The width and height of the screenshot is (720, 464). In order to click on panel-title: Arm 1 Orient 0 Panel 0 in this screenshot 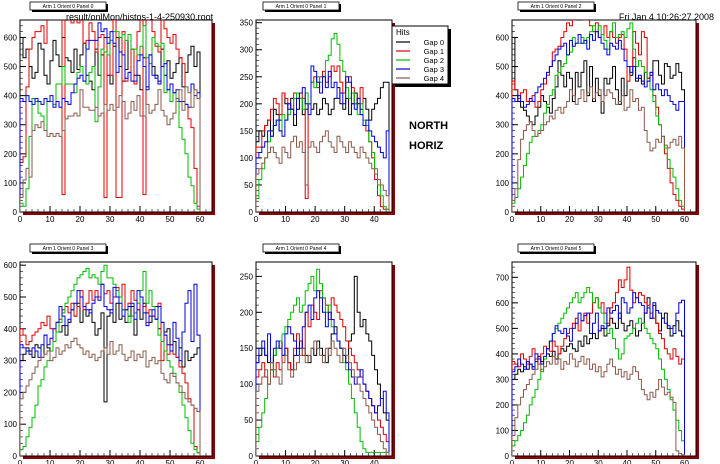, I will do `click(68, 7)`.